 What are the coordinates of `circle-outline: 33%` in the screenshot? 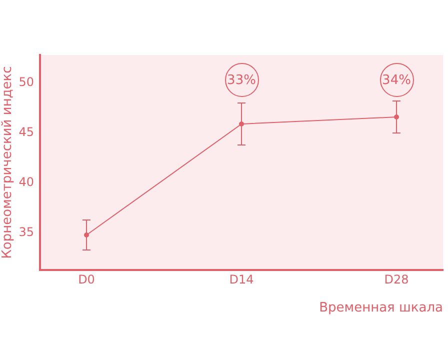 It's located at (241, 80).